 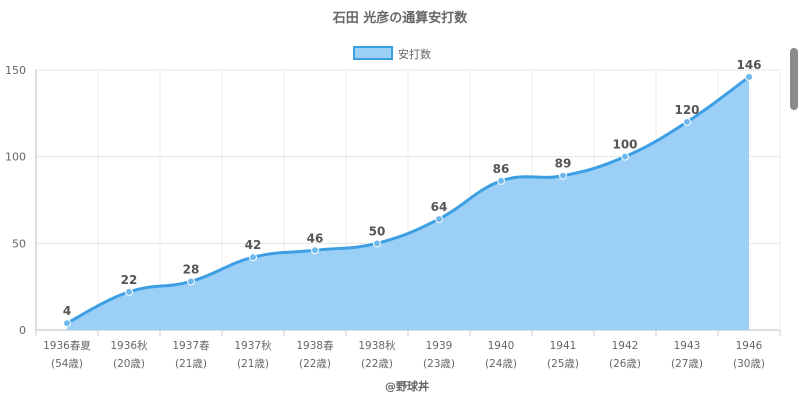 I want to click on x-tick-sublabel: (25歳), so click(x=563, y=364).